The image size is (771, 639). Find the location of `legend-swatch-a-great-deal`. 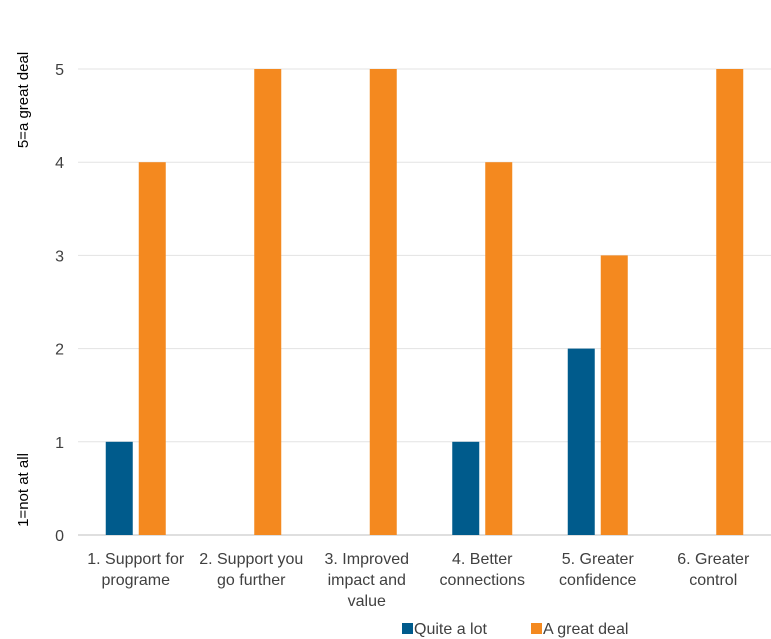

legend-swatch-a-great-deal is located at coordinates (536, 628).